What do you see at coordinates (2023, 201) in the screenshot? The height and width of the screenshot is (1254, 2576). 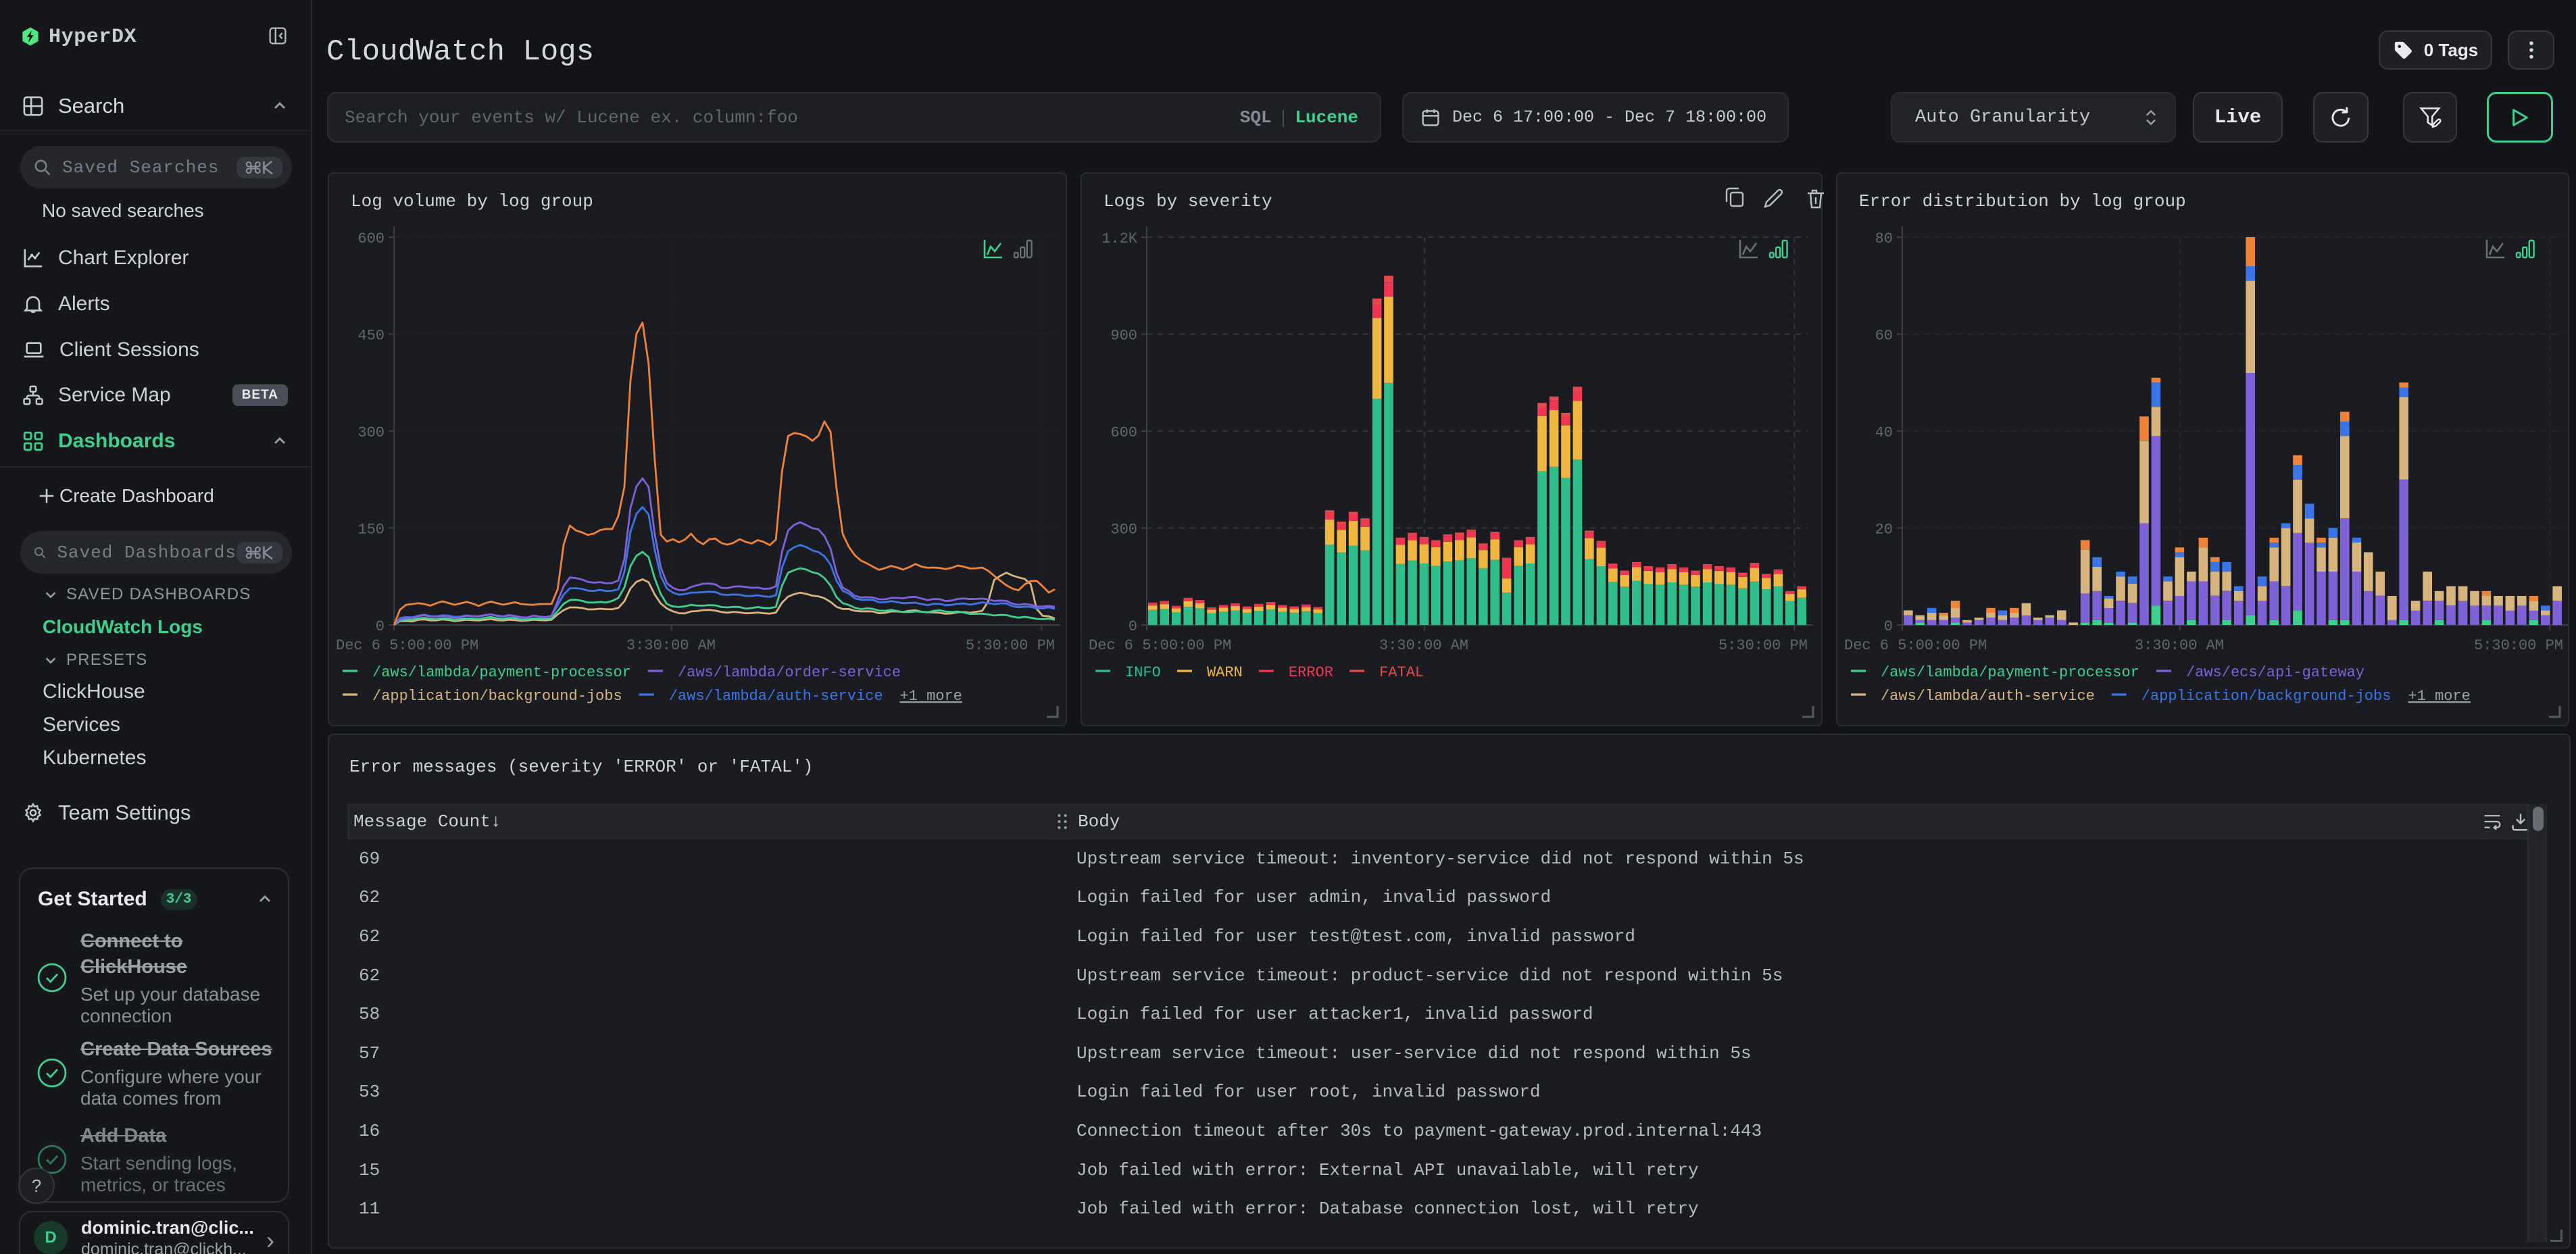 I see `svg-text:Error distribution by log grou: Error distribution by log group` at bounding box center [2023, 201].